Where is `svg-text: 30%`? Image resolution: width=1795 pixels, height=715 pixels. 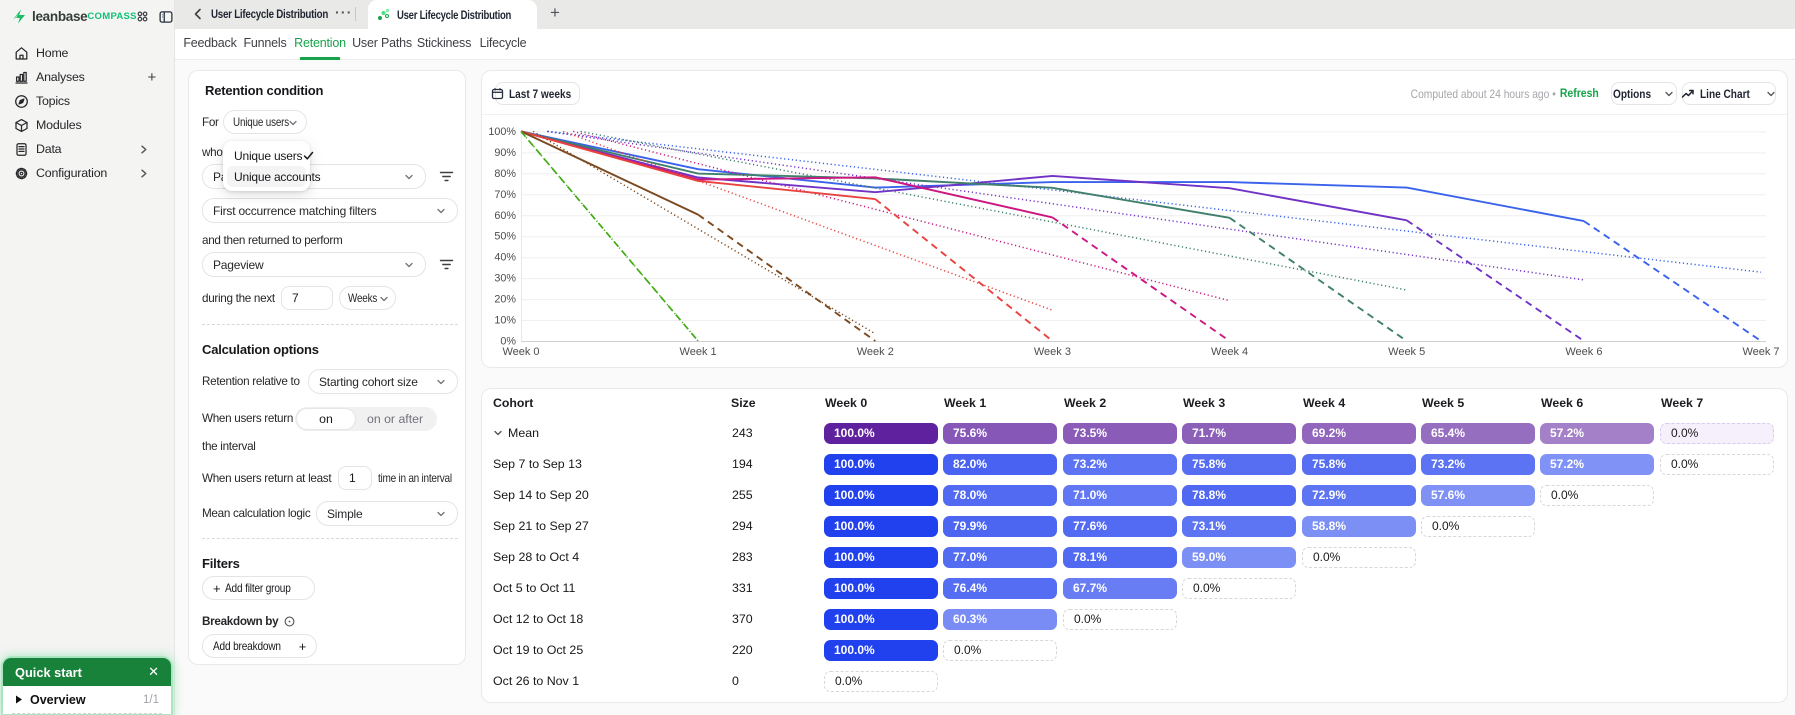
svg-text: 30% is located at coordinates (505, 279).